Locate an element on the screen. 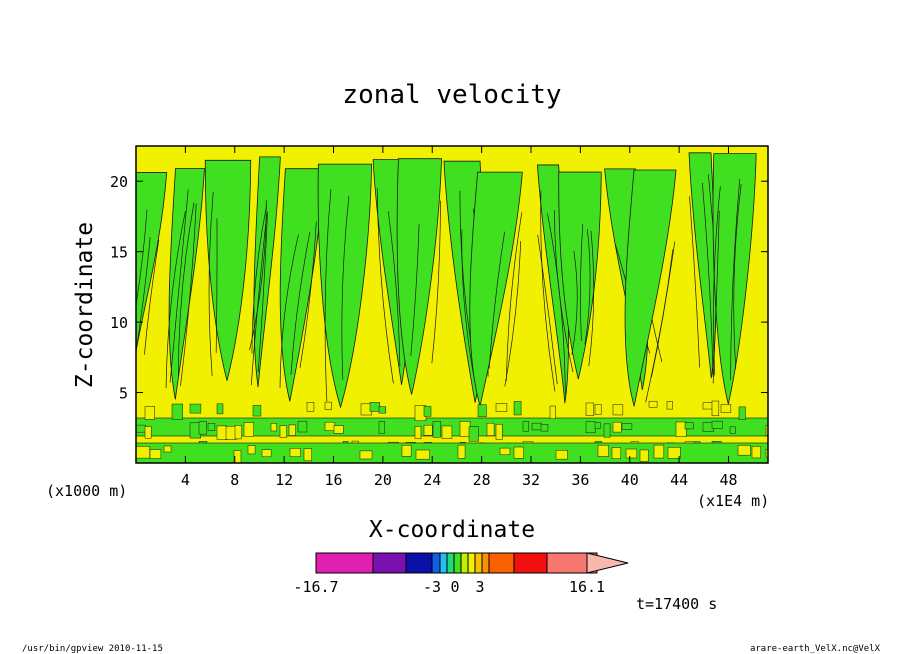  x-tick-label: 16 is located at coordinates (333, 480).